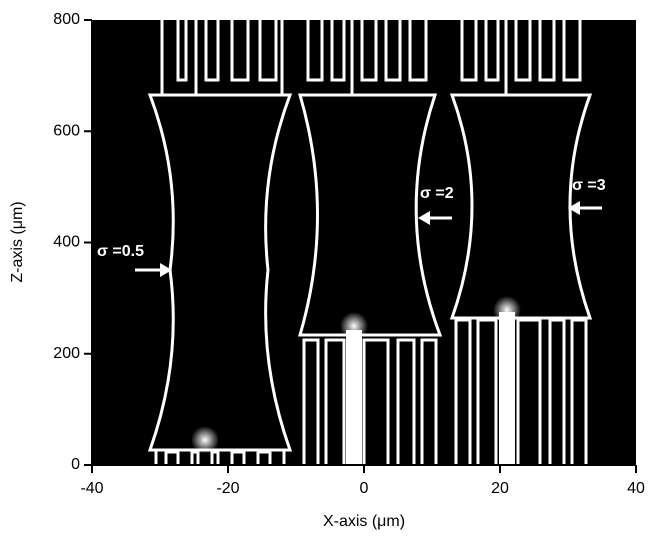  What do you see at coordinates (437, 193) in the screenshot?
I see `annotation: σ =2` at bounding box center [437, 193].